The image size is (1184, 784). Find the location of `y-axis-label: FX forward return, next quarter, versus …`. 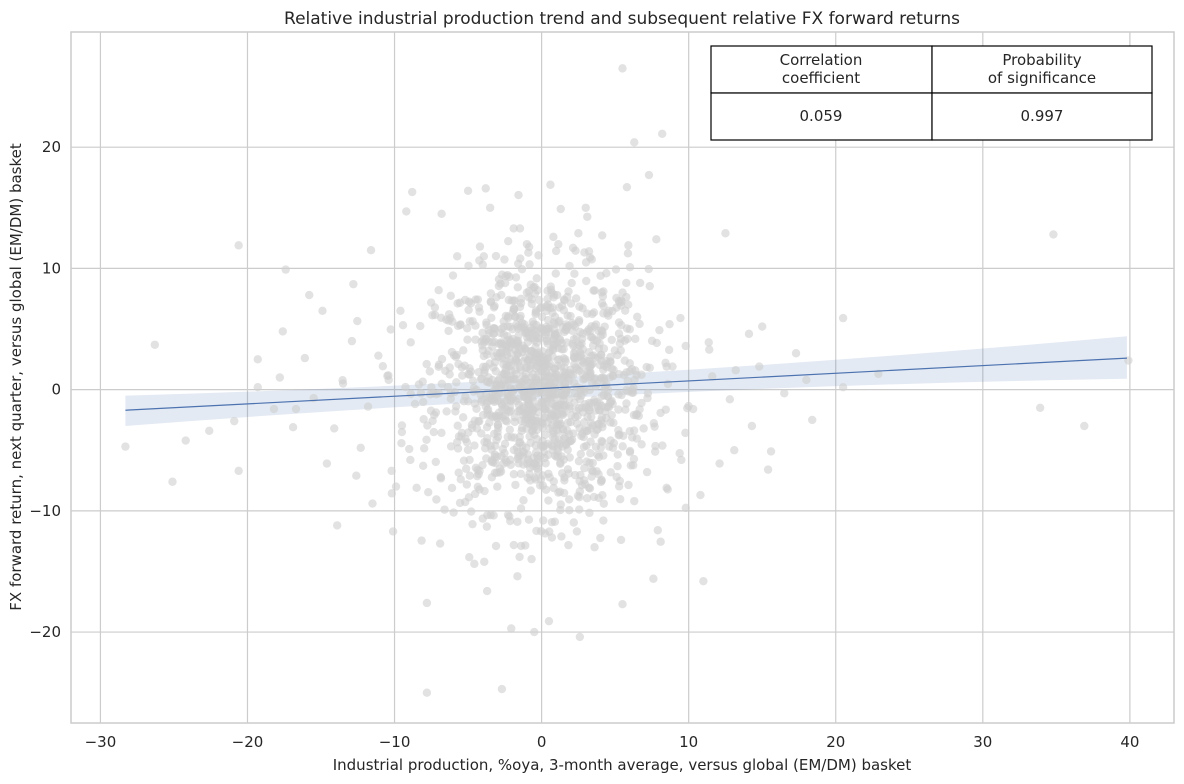

y-axis-label: FX forward return, next quarter, versus … is located at coordinates (16, 377).